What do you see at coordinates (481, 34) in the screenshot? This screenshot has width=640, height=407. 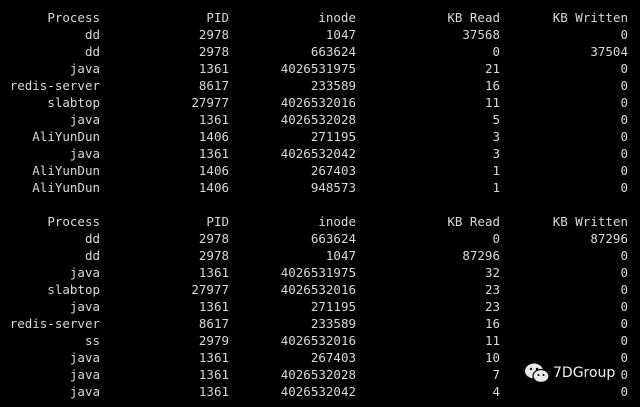 I see `cell-kb-read: 37568` at bounding box center [481, 34].